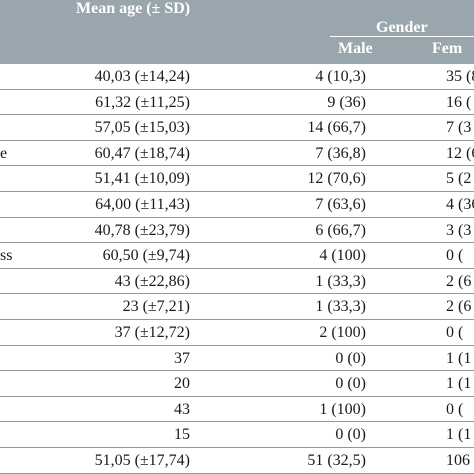 The width and height of the screenshot is (474, 474). I want to click on mean-age-cell: 43 (±22,86), so click(152, 281).